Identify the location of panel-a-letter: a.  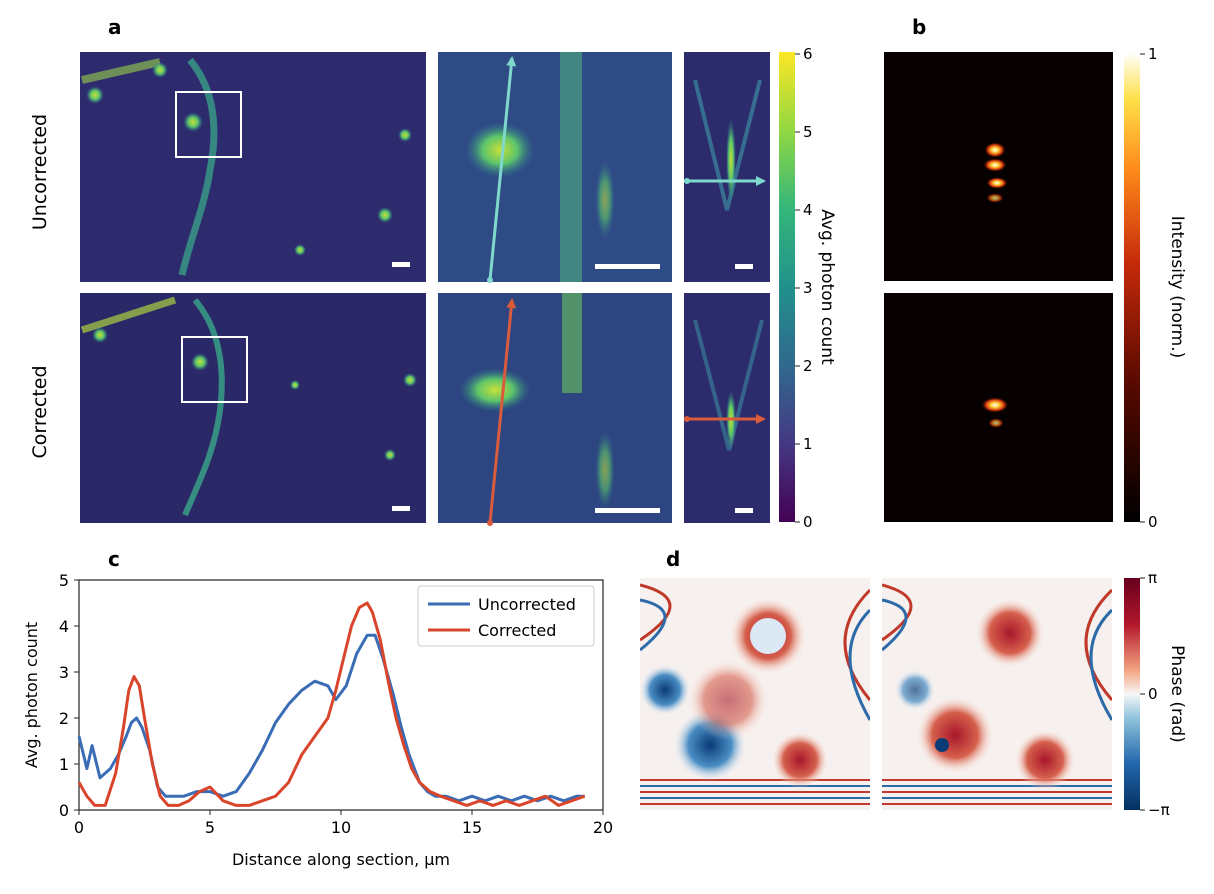
(115, 27).